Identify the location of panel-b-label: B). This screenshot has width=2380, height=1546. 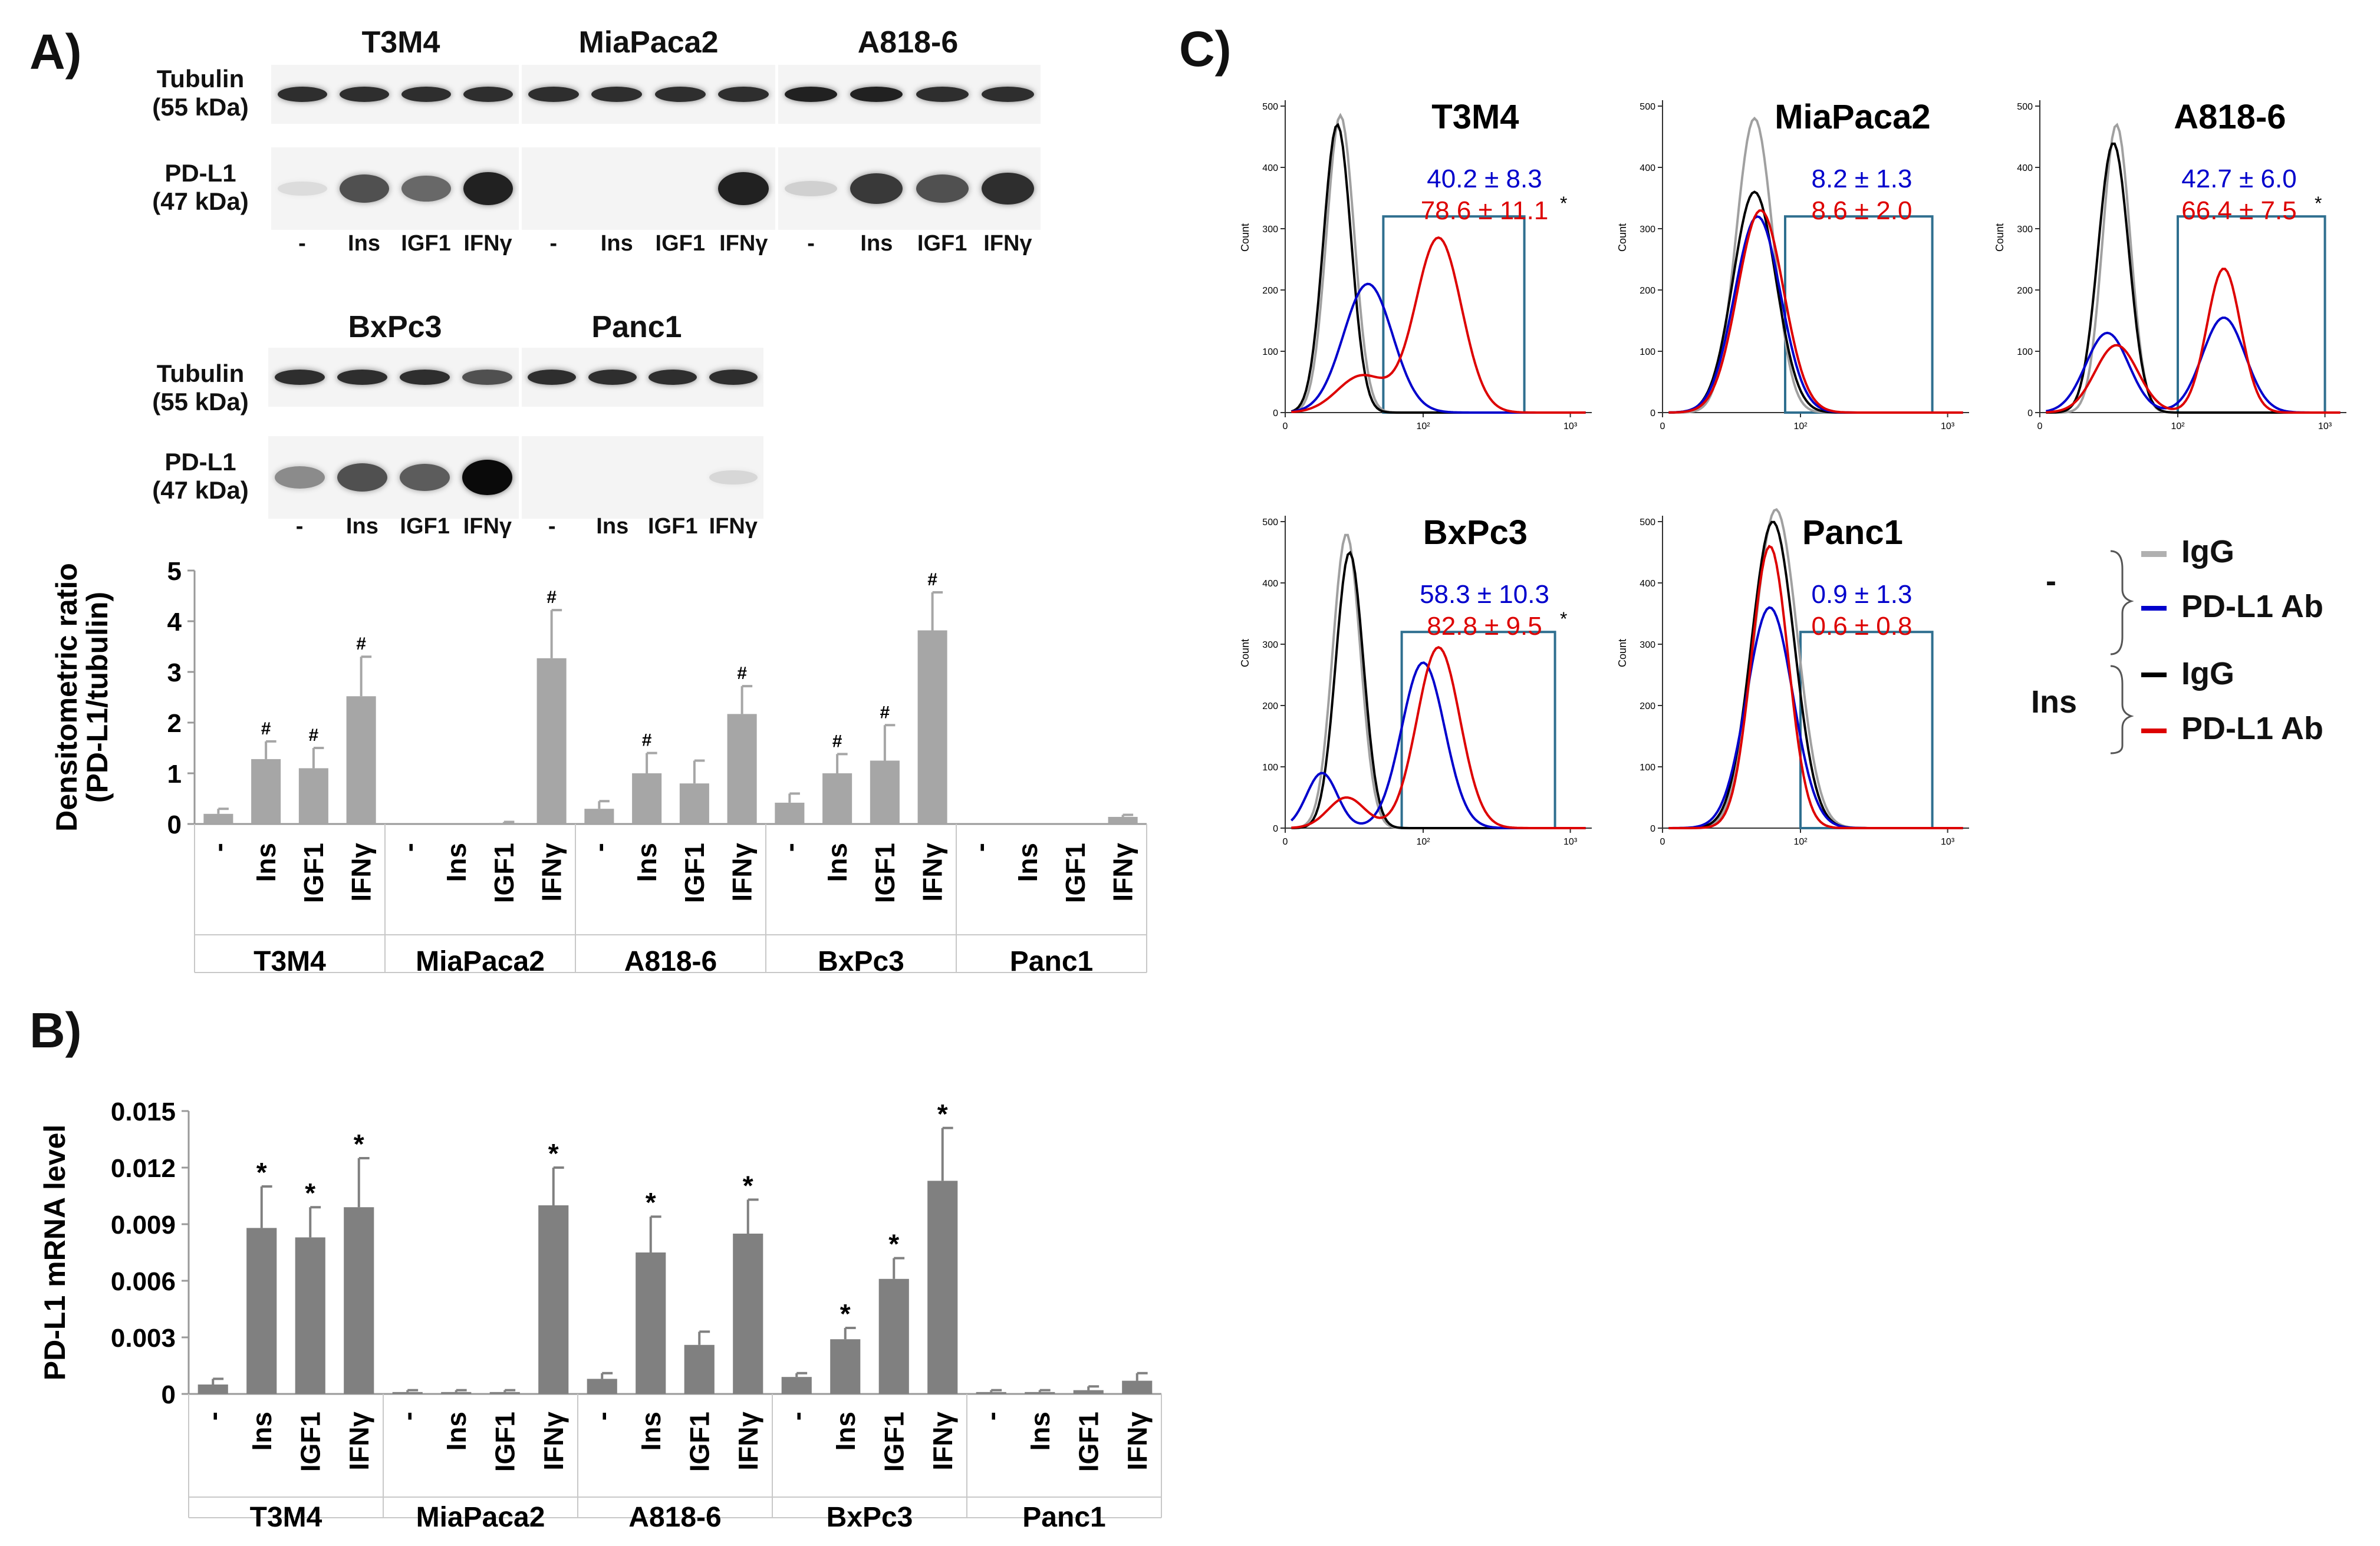
(55, 1030).